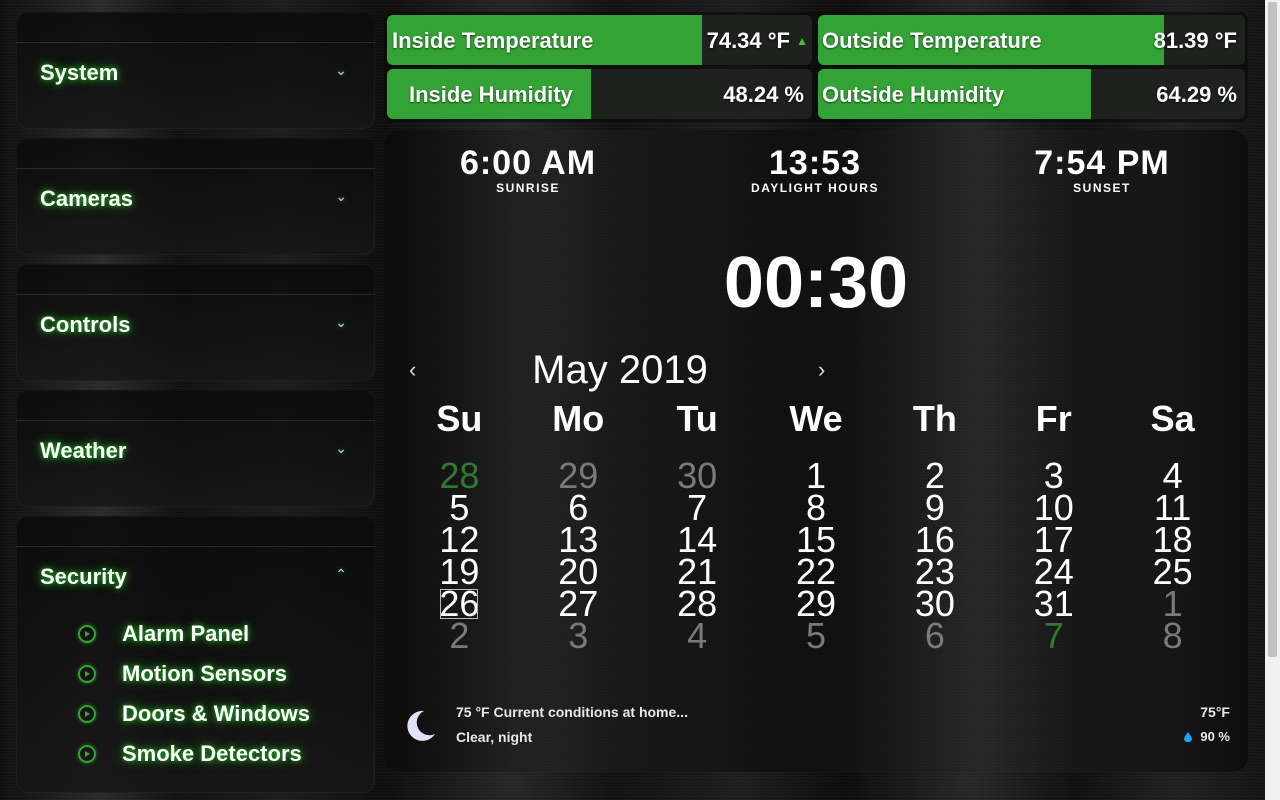 The height and width of the screenshot is (800, 1280). I want to click on menu-item-alarm-panel: Alarm Panel, so click(194, 634).